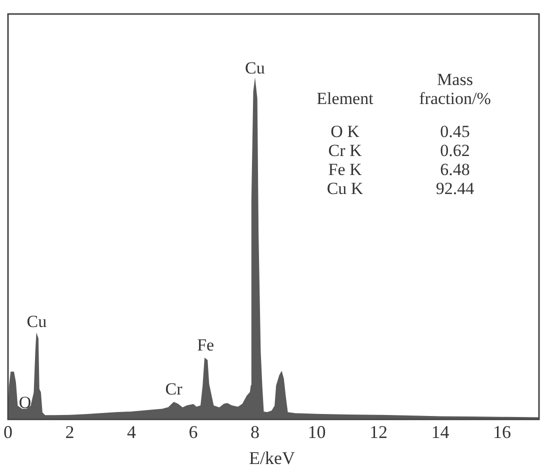  I want to click on x-axis-title: E/keV, so click(272, 458).